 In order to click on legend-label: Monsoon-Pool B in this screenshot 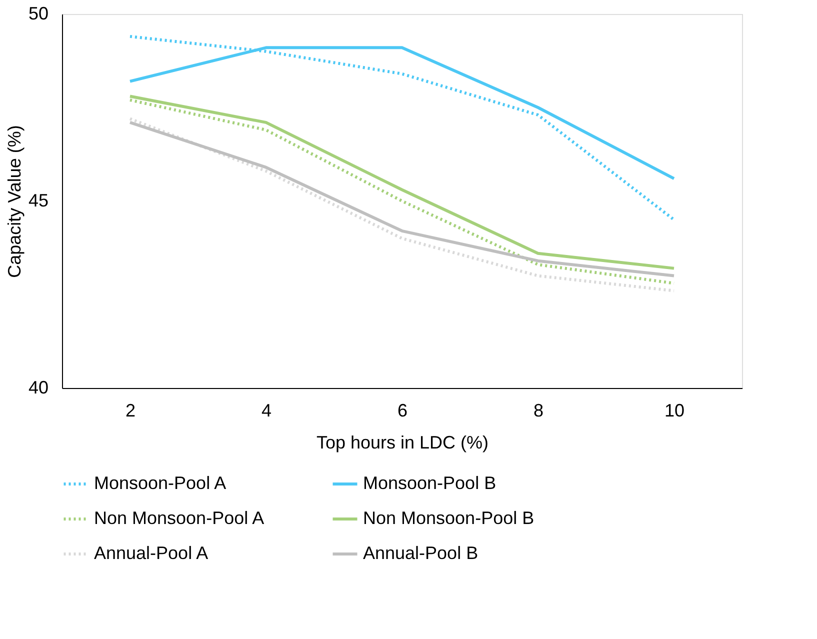, I will do `click(429, 483)`.